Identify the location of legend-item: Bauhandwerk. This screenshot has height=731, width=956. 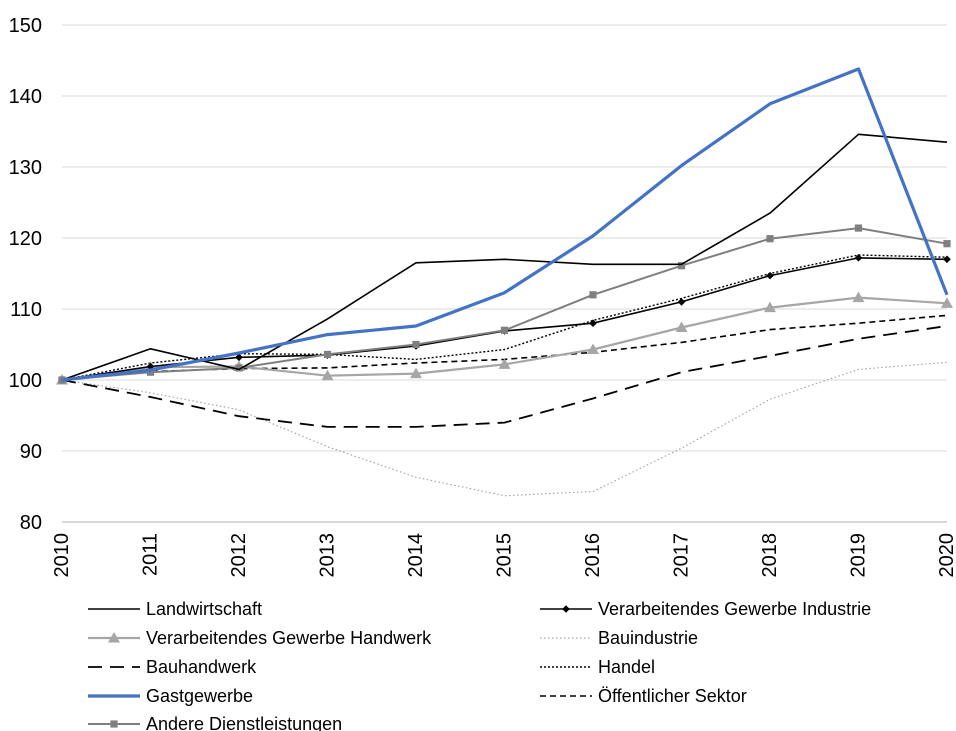
(172, 667).